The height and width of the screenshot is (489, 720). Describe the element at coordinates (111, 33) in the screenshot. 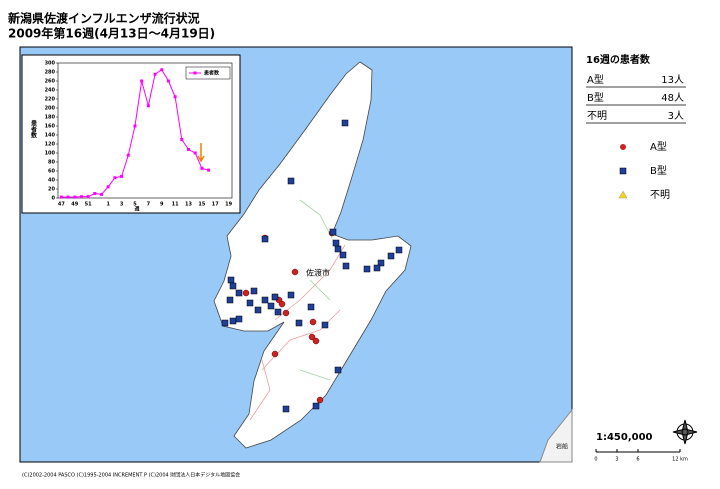

I see `subtitle: 2009年第16週(4月13日～4月19日)` at that location.